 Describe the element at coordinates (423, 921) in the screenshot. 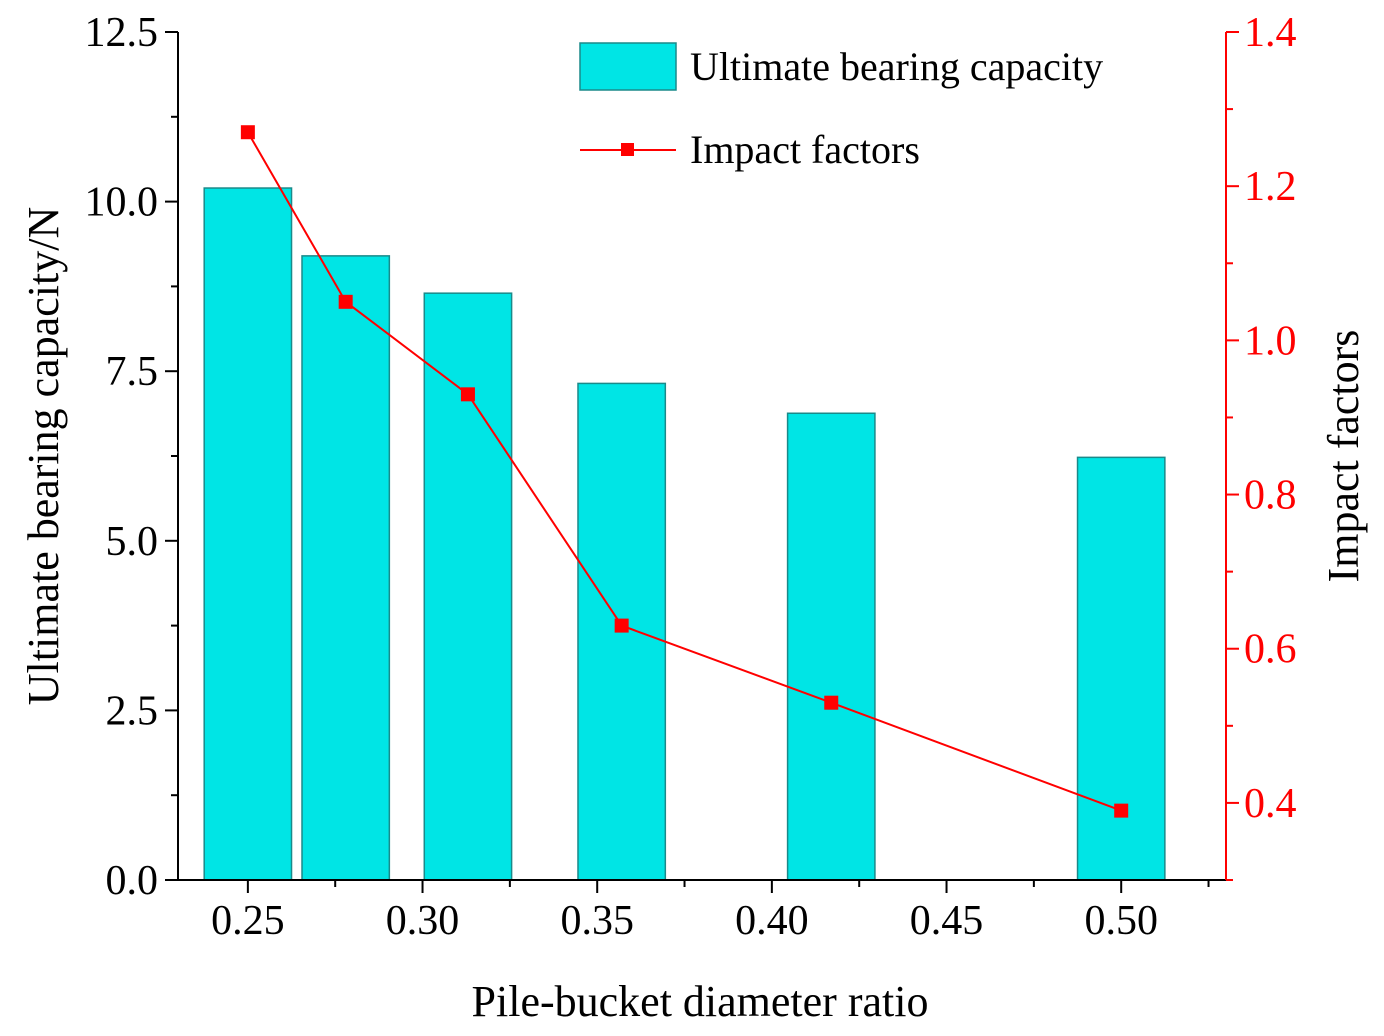

I see `x-tick-label: 0.30` at that location.